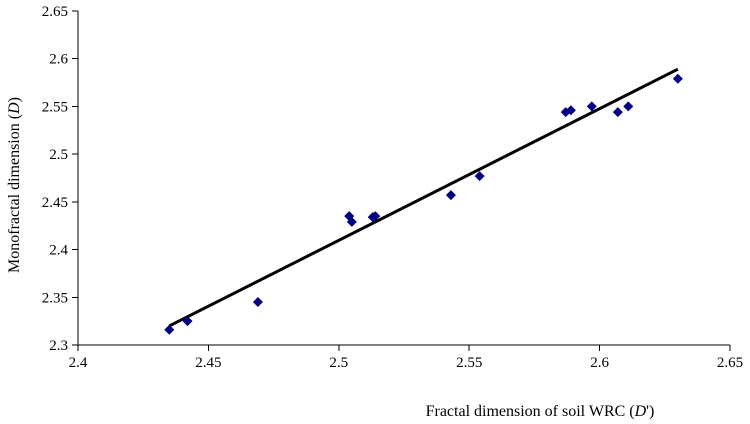 The image size is (750, 424). I want to click on x-axis-title: Fractal dimension of soil WRC (D'), so click(540, 411).